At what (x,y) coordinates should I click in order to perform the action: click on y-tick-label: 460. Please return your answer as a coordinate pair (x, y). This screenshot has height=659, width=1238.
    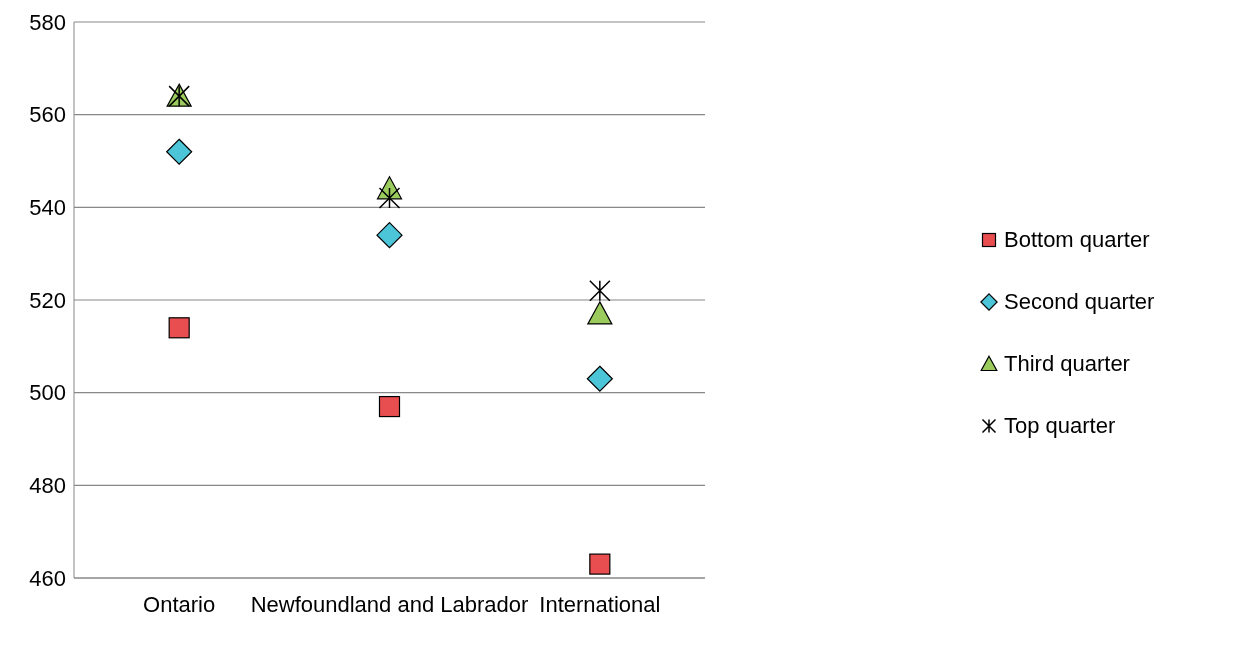
    Looking at the image, I should click on (47, 578).